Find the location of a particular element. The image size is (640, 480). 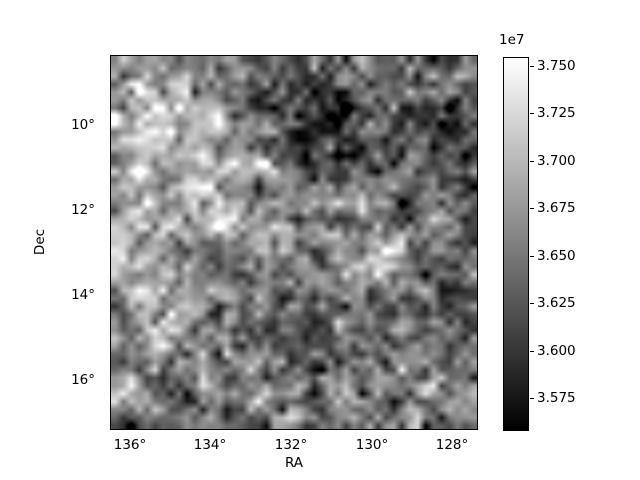

colorbar-tick-label: 3.675 is located at coordinates (556, 208).